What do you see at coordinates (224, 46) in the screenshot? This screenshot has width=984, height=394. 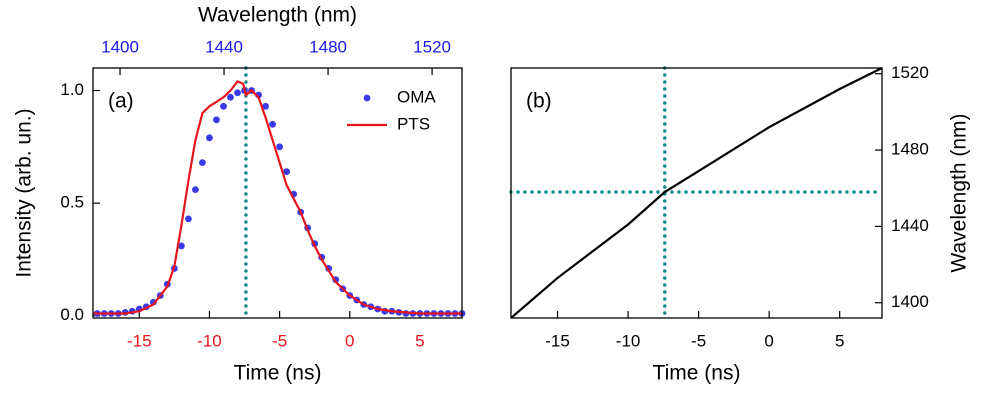 I see `x2-tick-label: 1440` at bounding box center [224, 46].